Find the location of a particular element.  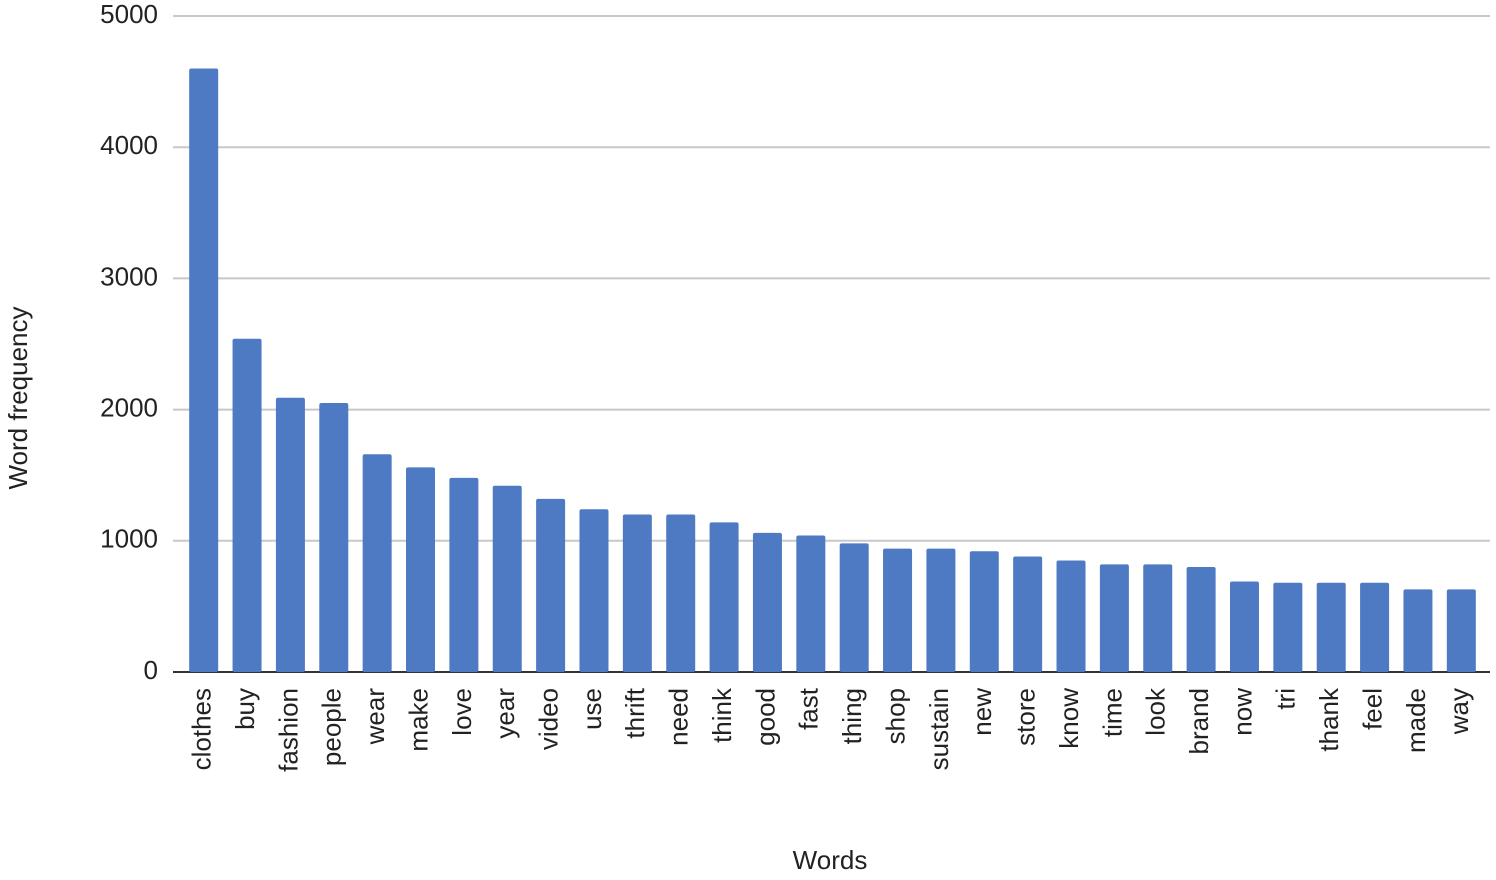

x-tick-label: thing is located at coordinates (852, 716).